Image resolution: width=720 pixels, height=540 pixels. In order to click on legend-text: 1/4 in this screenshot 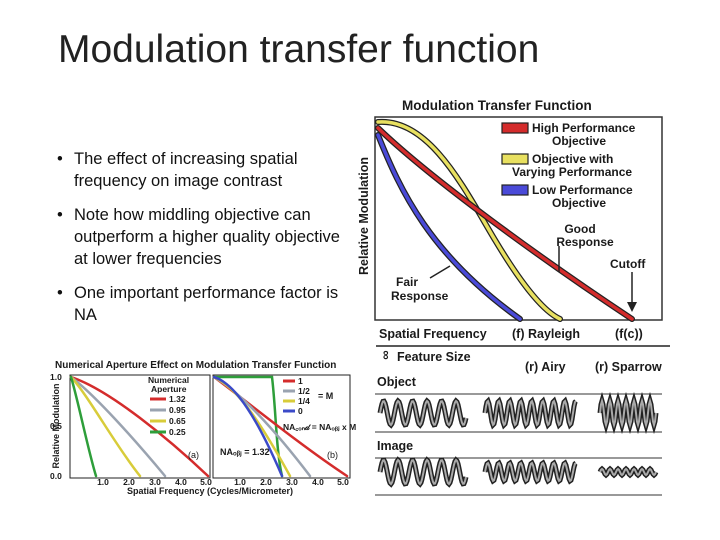, I will do `click(304, 401)`.